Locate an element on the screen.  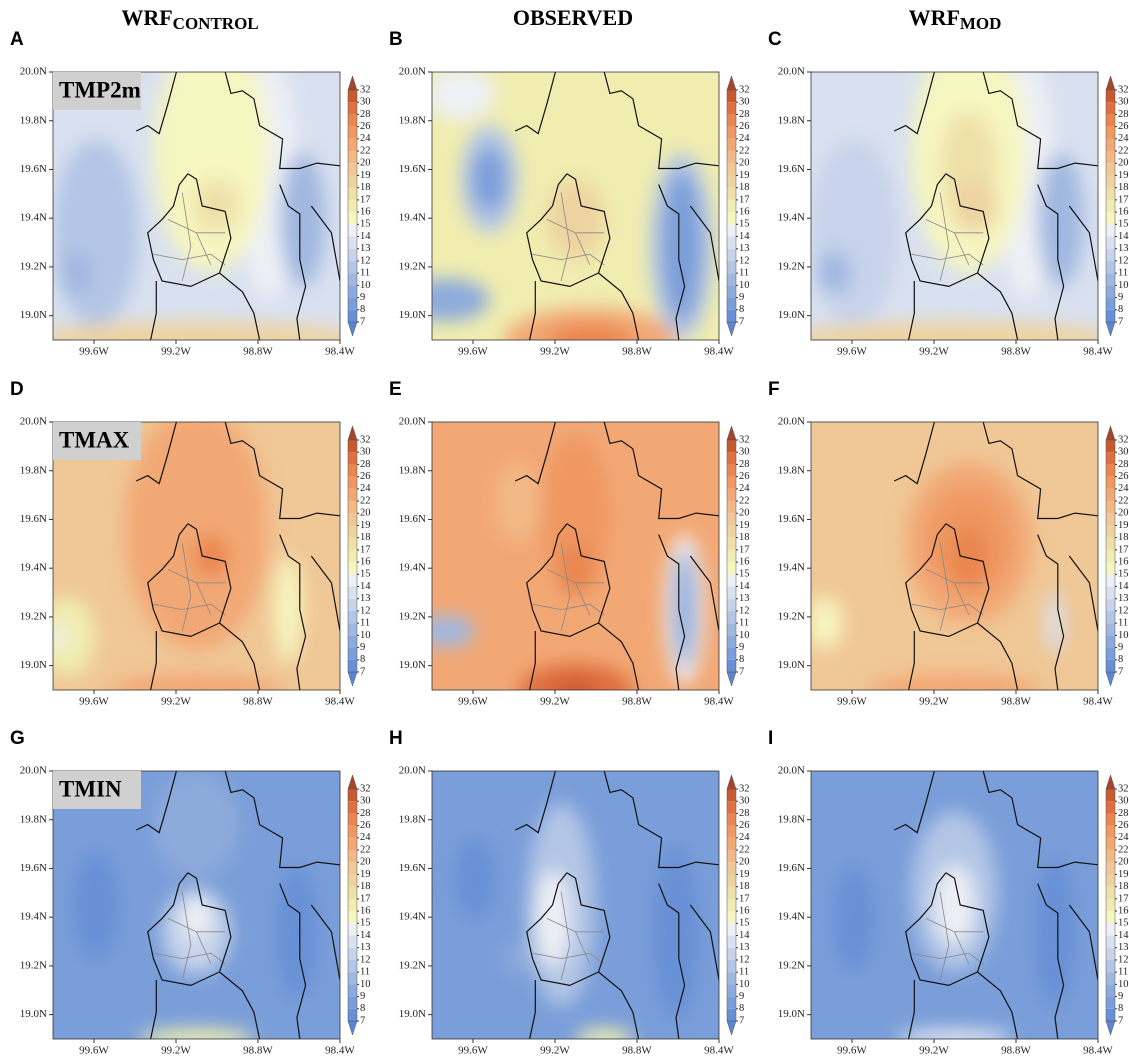
x-tick-label: 99.2W is located at coordinates (934, 702).